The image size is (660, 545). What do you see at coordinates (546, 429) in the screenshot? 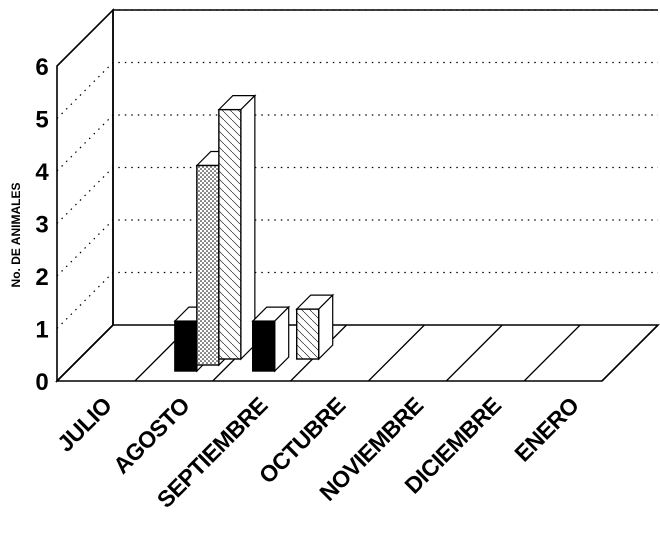
I see `x-tick-label: ENERO` at bounding box center [546, 429].